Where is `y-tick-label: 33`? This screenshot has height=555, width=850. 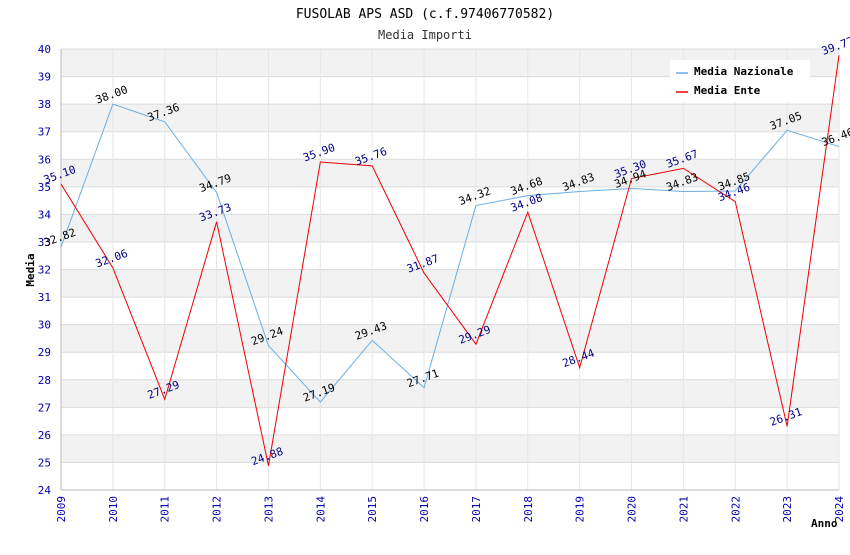 y-tick-label: 33 is located at coordinates (44, 242).